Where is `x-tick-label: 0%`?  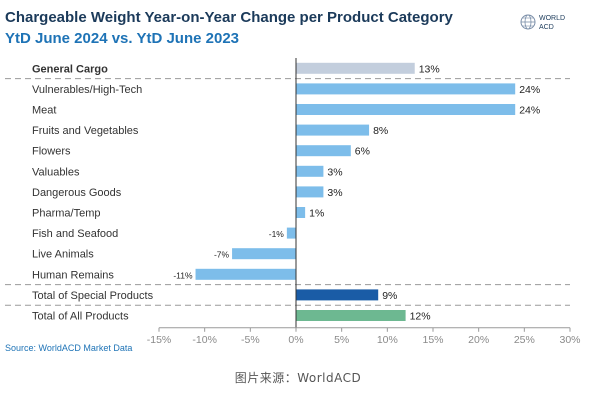 x-tick-label: 0% is located at coordinates (295, 340).